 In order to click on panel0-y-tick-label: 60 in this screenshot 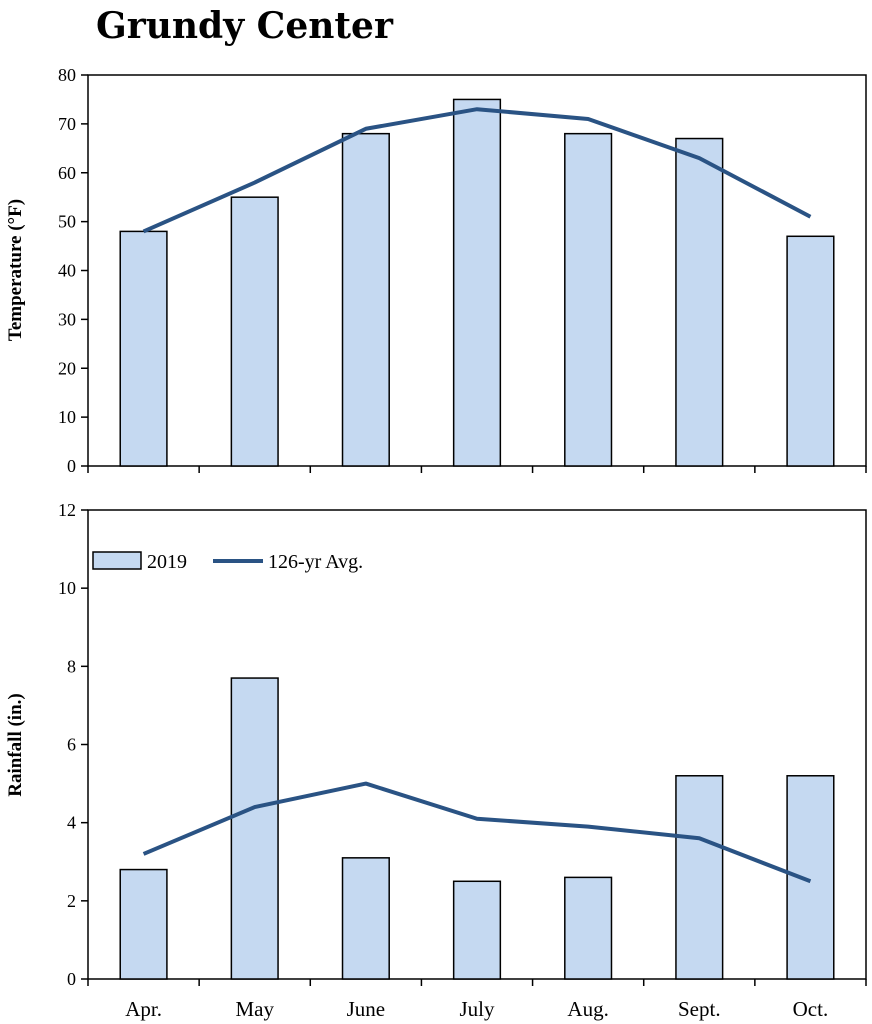, I will do `click(67, 173)`.